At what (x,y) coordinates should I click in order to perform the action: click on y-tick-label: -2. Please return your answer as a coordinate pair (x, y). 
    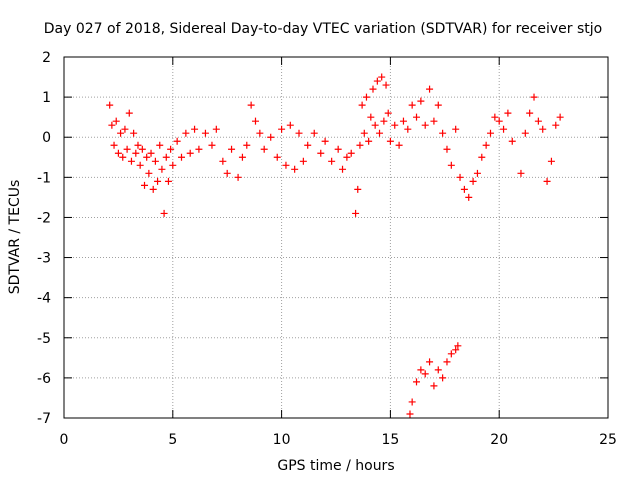
    Looking at the image, I should click on (44, 218).